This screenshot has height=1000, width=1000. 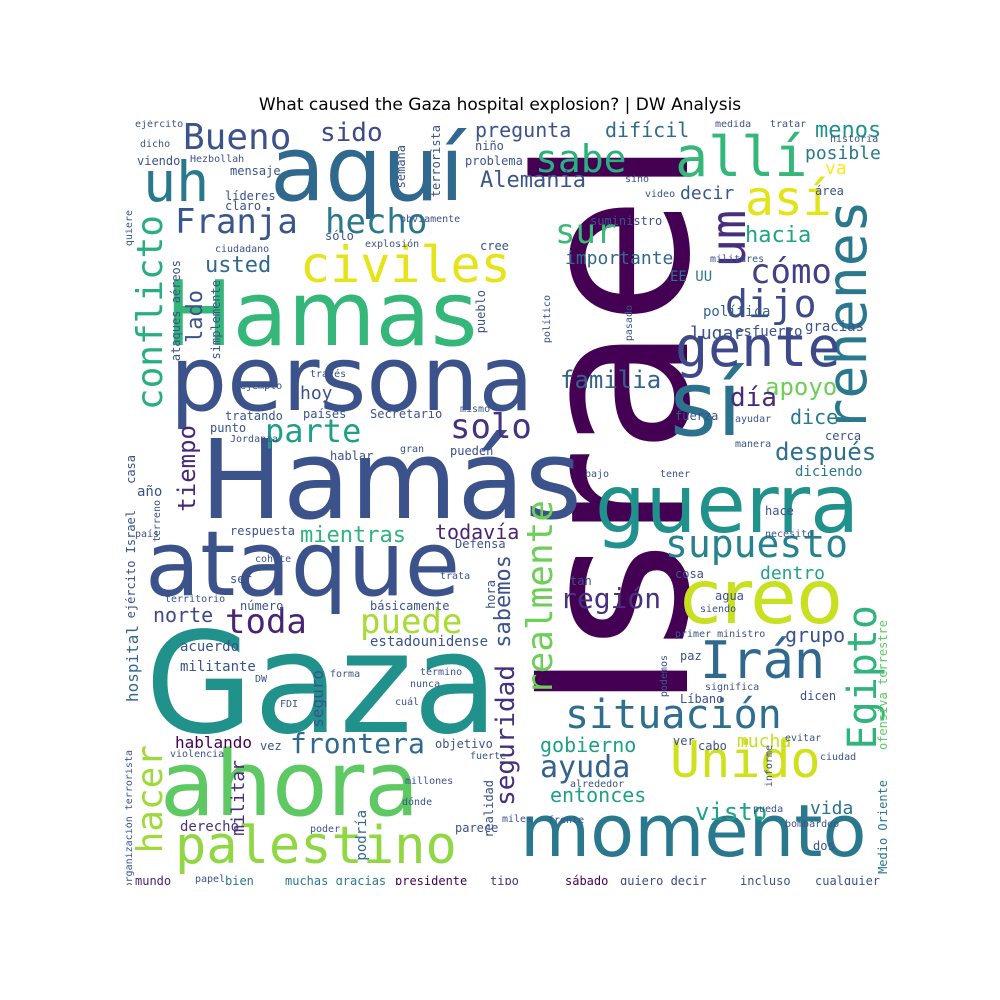 What do you see at coordinates (733, 125) in the screenshot?
I see `cloud-word: medida` at bounding box center [733, 125].